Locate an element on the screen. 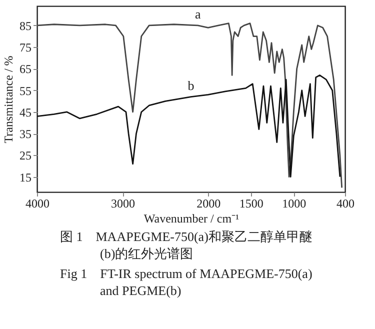 This screenshot has height=329, width=375. series-label: b is located at coordinates (191, 85).